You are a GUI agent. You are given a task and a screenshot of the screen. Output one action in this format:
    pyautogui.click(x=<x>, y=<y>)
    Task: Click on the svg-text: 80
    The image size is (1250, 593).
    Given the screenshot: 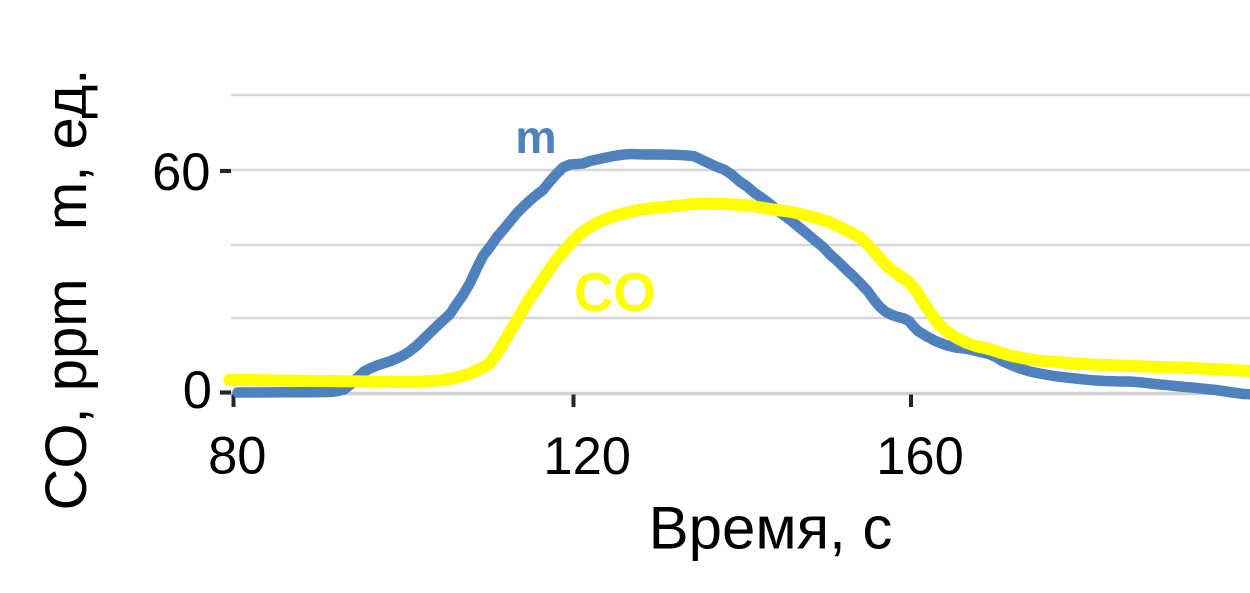 What is the action you would take?
    pyautogui.click(x=237, y=456)
    